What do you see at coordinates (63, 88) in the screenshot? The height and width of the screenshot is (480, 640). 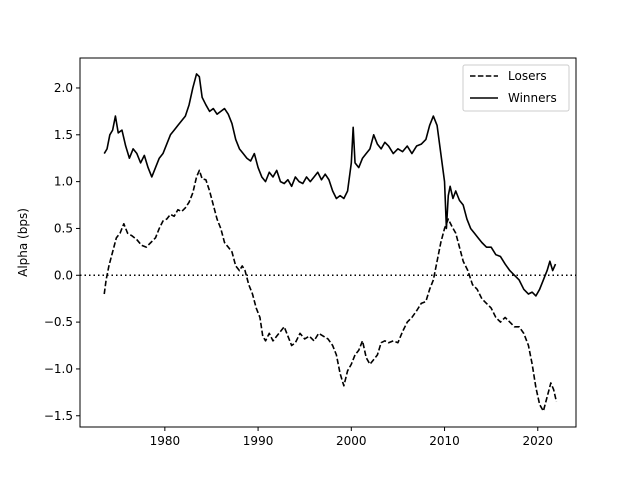 I see `y-tick-label: 2.0` at bounding box center [63, 88].